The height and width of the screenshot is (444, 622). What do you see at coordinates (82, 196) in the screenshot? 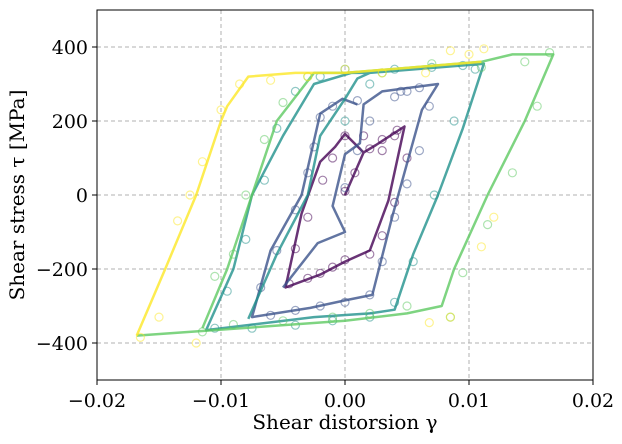
I see `y-tick-label: 0` at bounding box center [82, 196].